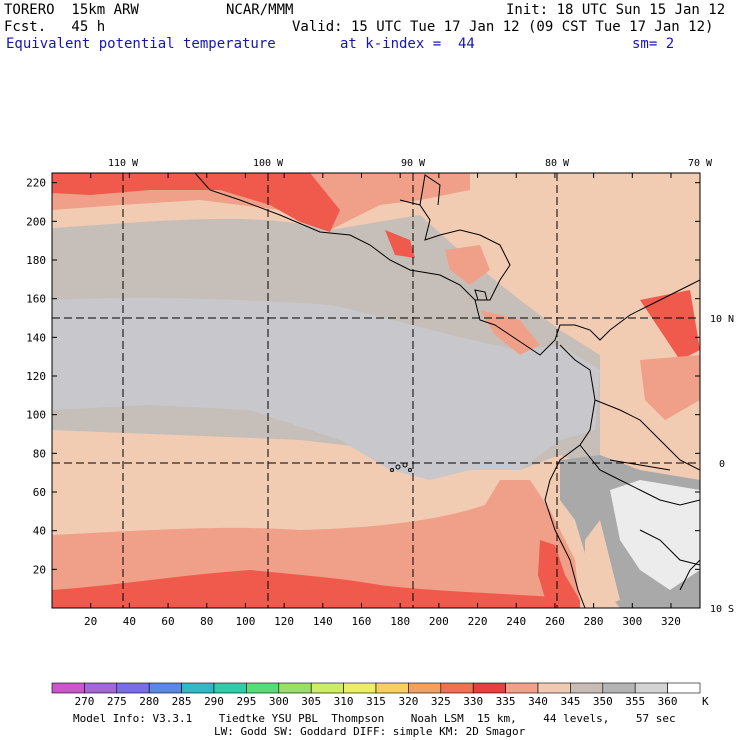 The width and height of the screenshot is (740, 740). Describe the element at coordinates (36, 183) in the screenshot. I see `y-tick-label: 220` at that location.